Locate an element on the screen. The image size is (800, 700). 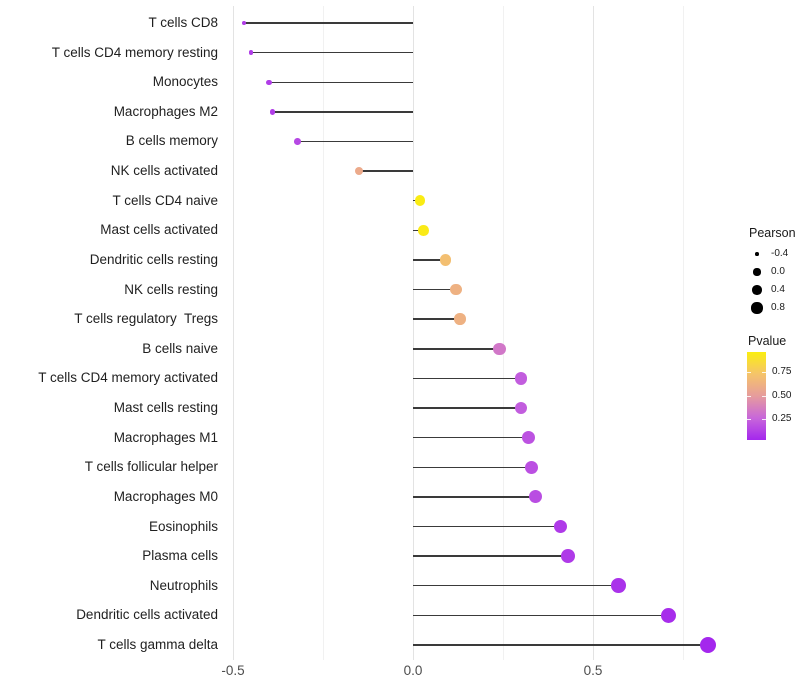
pvalue-colorbar is located at coordinates (756, 396).